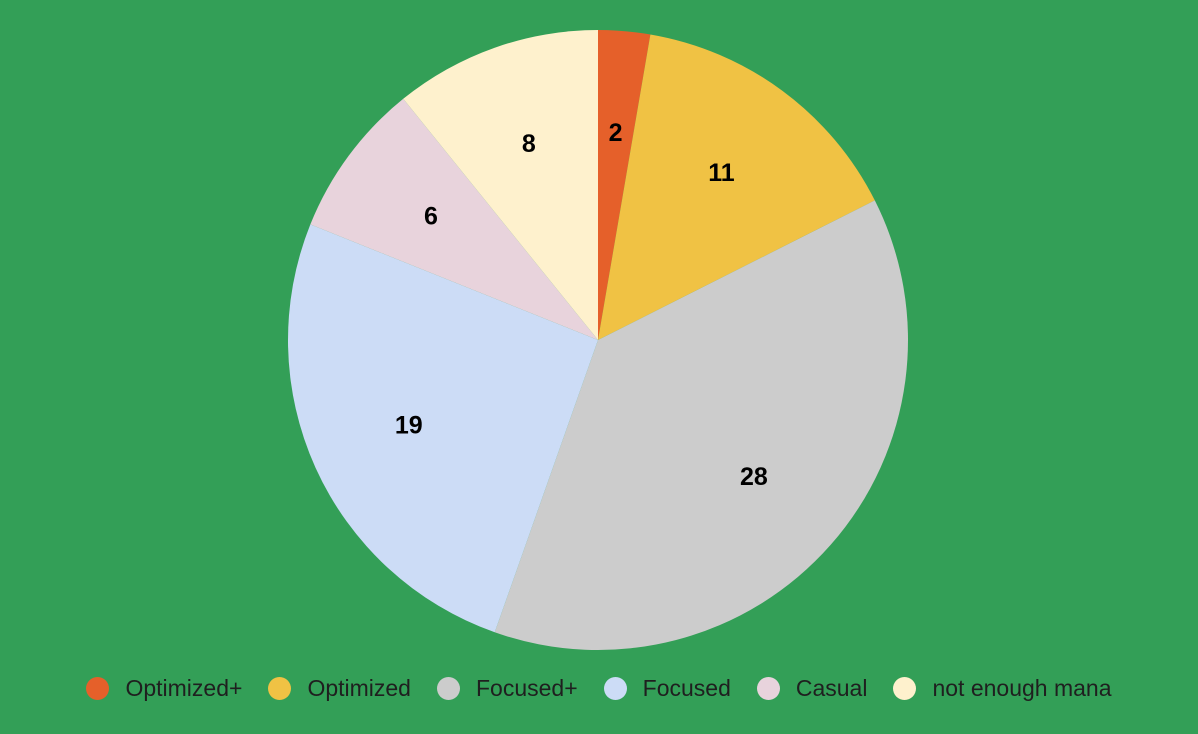 The height and width of the screenshot is (734, 1198). What do you see at coordinates (616, 133) in the screenshot?
I see `data-label: 2` at bounding box center [616, 133].